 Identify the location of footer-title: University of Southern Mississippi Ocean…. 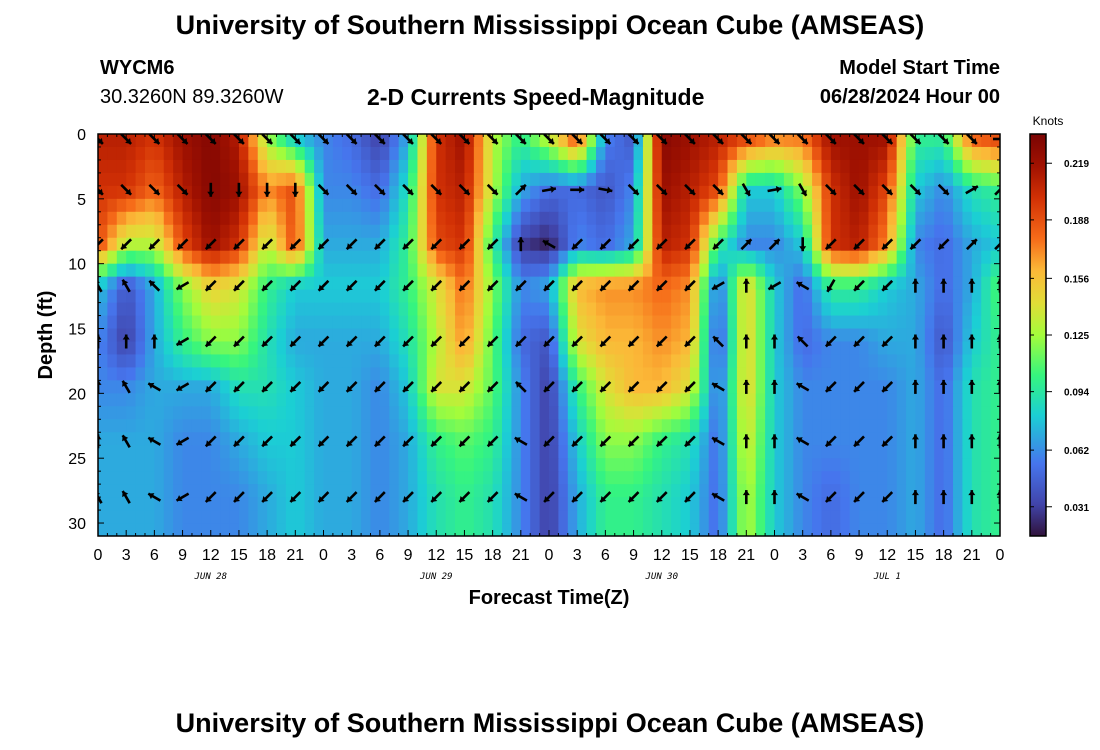
(550, 723).